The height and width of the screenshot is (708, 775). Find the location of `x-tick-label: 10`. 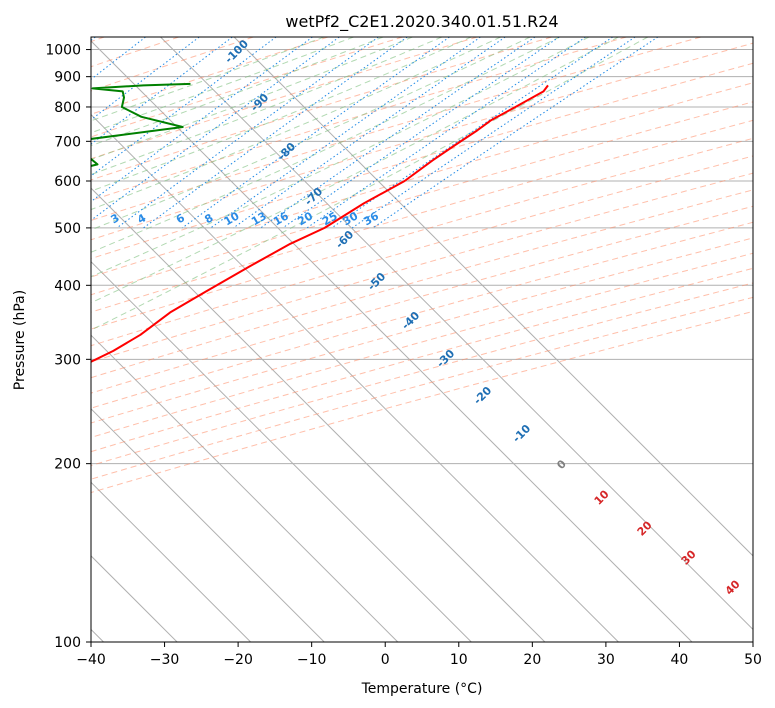

x-tick-label: 10 is located at coordinates (459, 660).